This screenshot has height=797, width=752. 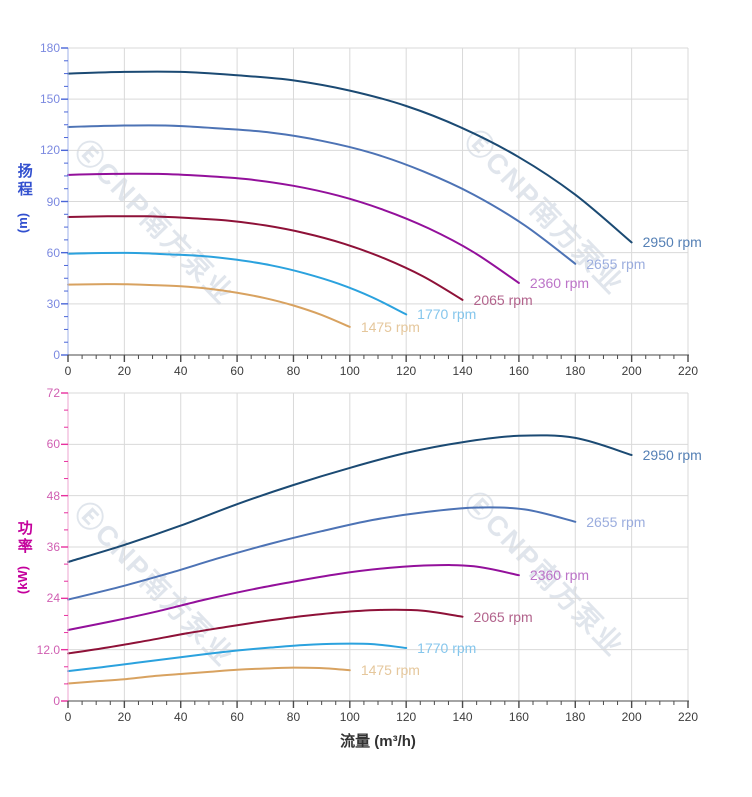 I want to click on head-axis-title-text: 扬程, so click(x=24, y=181).